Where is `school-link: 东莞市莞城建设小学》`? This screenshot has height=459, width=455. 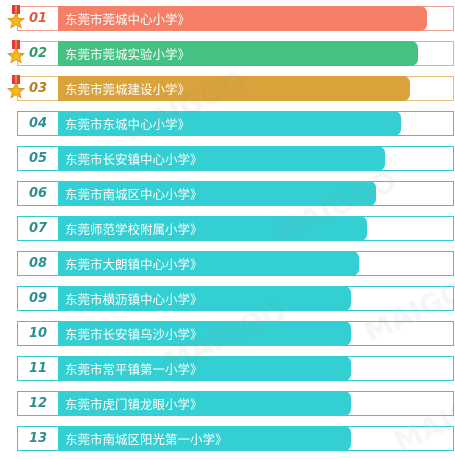
school-link: 东莞市莞城建设小学》 is located at coordinates (234, 88).